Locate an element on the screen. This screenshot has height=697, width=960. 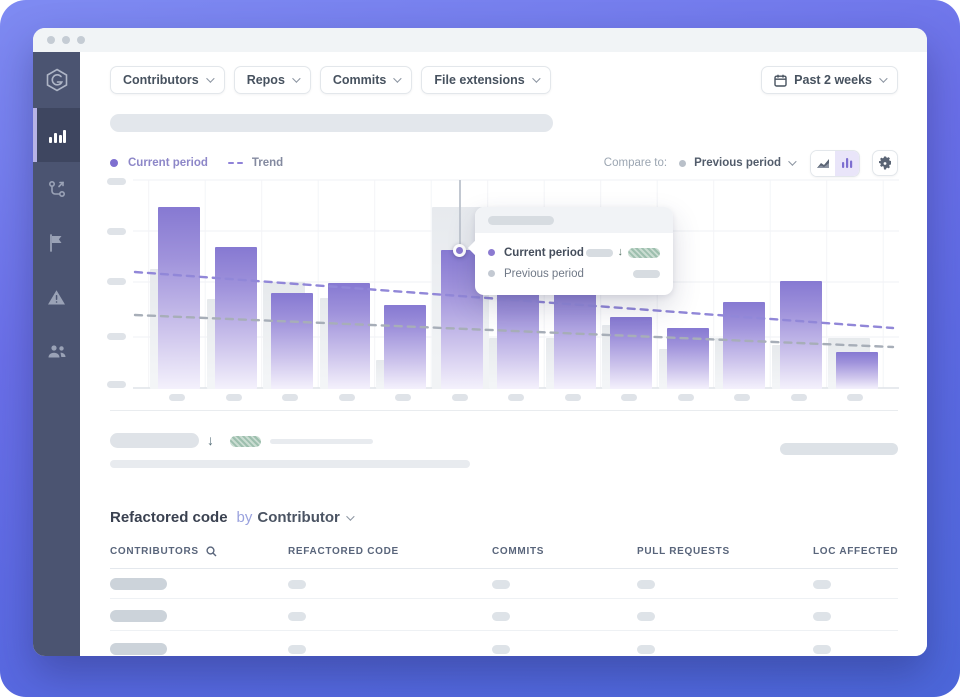
filter-repos-button: Repos is located at coordinates (272, 80).